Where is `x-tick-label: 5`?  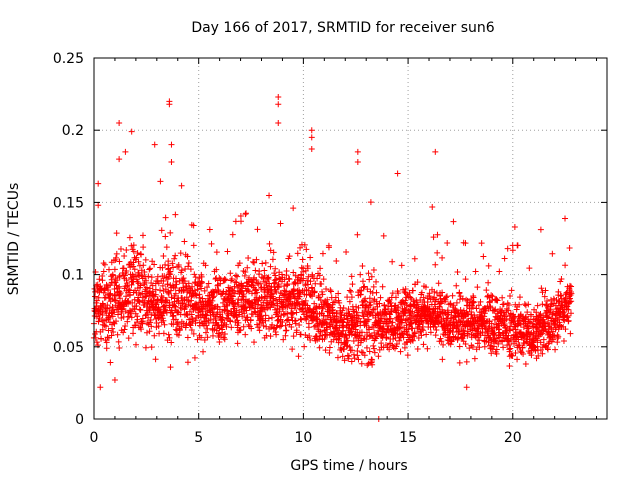 x-tick-label: 5 is located at coordinates (198, 438).